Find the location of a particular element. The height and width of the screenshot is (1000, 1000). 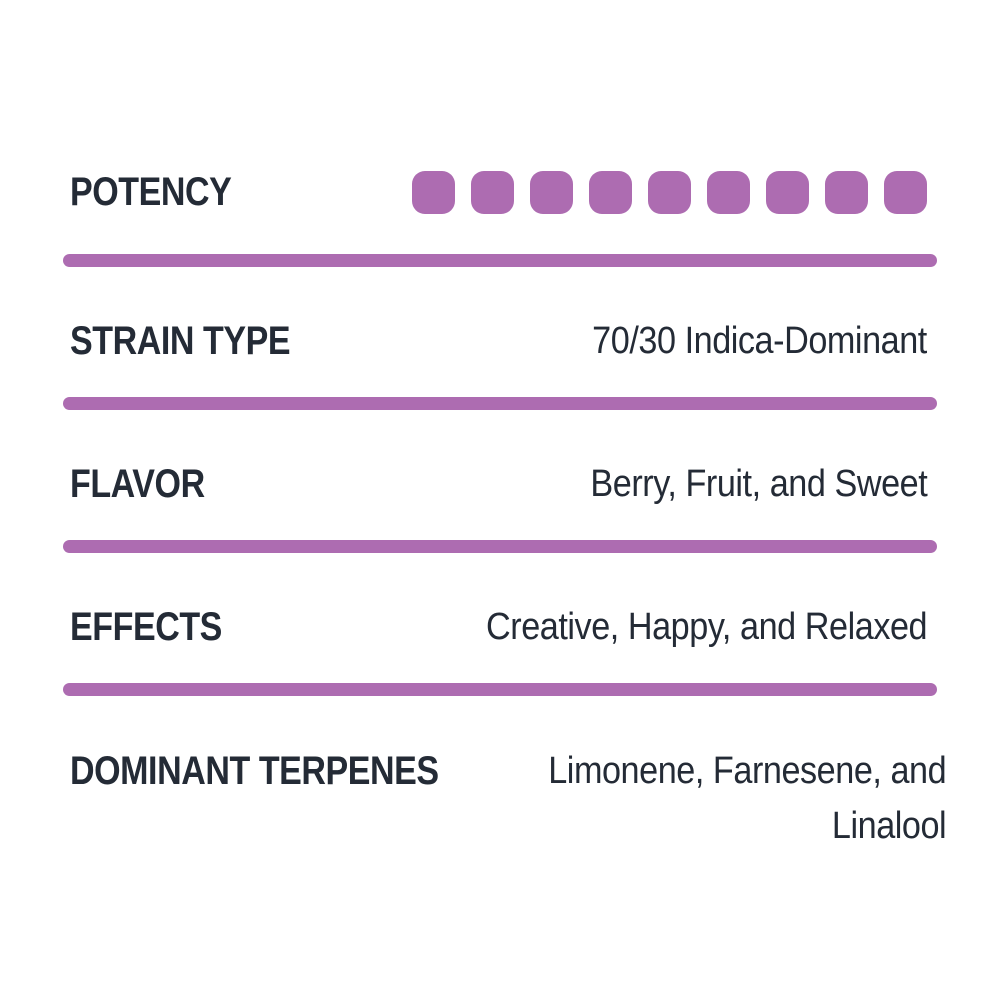

strain-type-row: STRAIN TYPE 70/30 Indica-Dominant is located at coordinates (500, 341).